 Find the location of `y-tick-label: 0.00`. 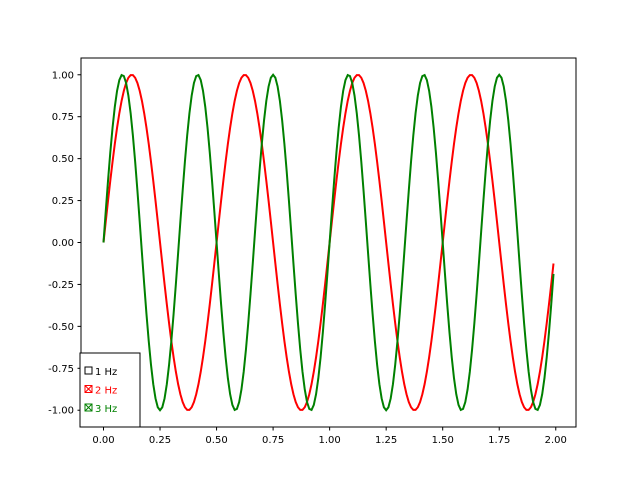

y-tick-label: 0.00 is located at coordinates (63, 243).